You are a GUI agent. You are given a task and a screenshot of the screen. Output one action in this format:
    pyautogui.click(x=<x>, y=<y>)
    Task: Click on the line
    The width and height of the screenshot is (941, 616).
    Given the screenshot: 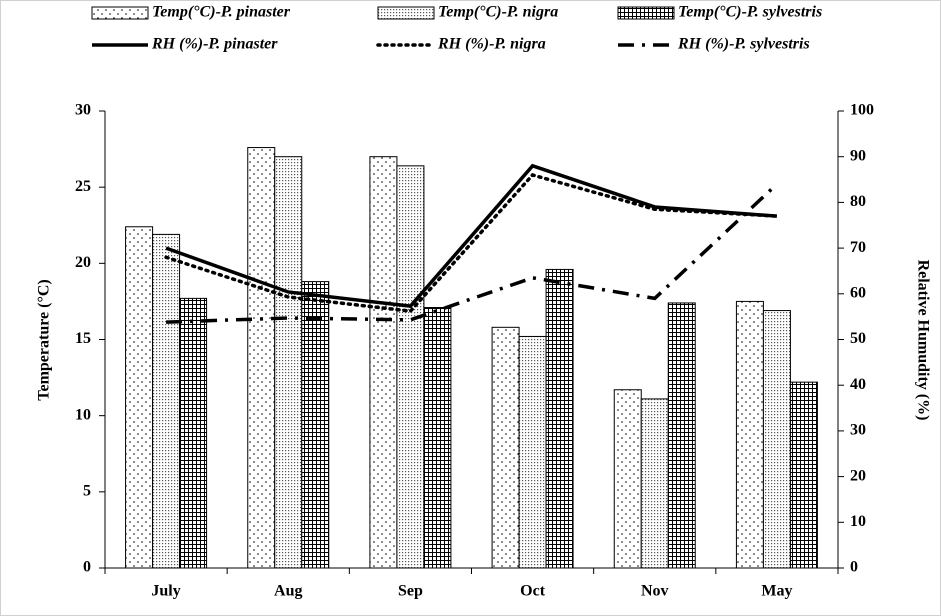 What is the action you would take?
    pyautogui.click(x=471, y=243)
    